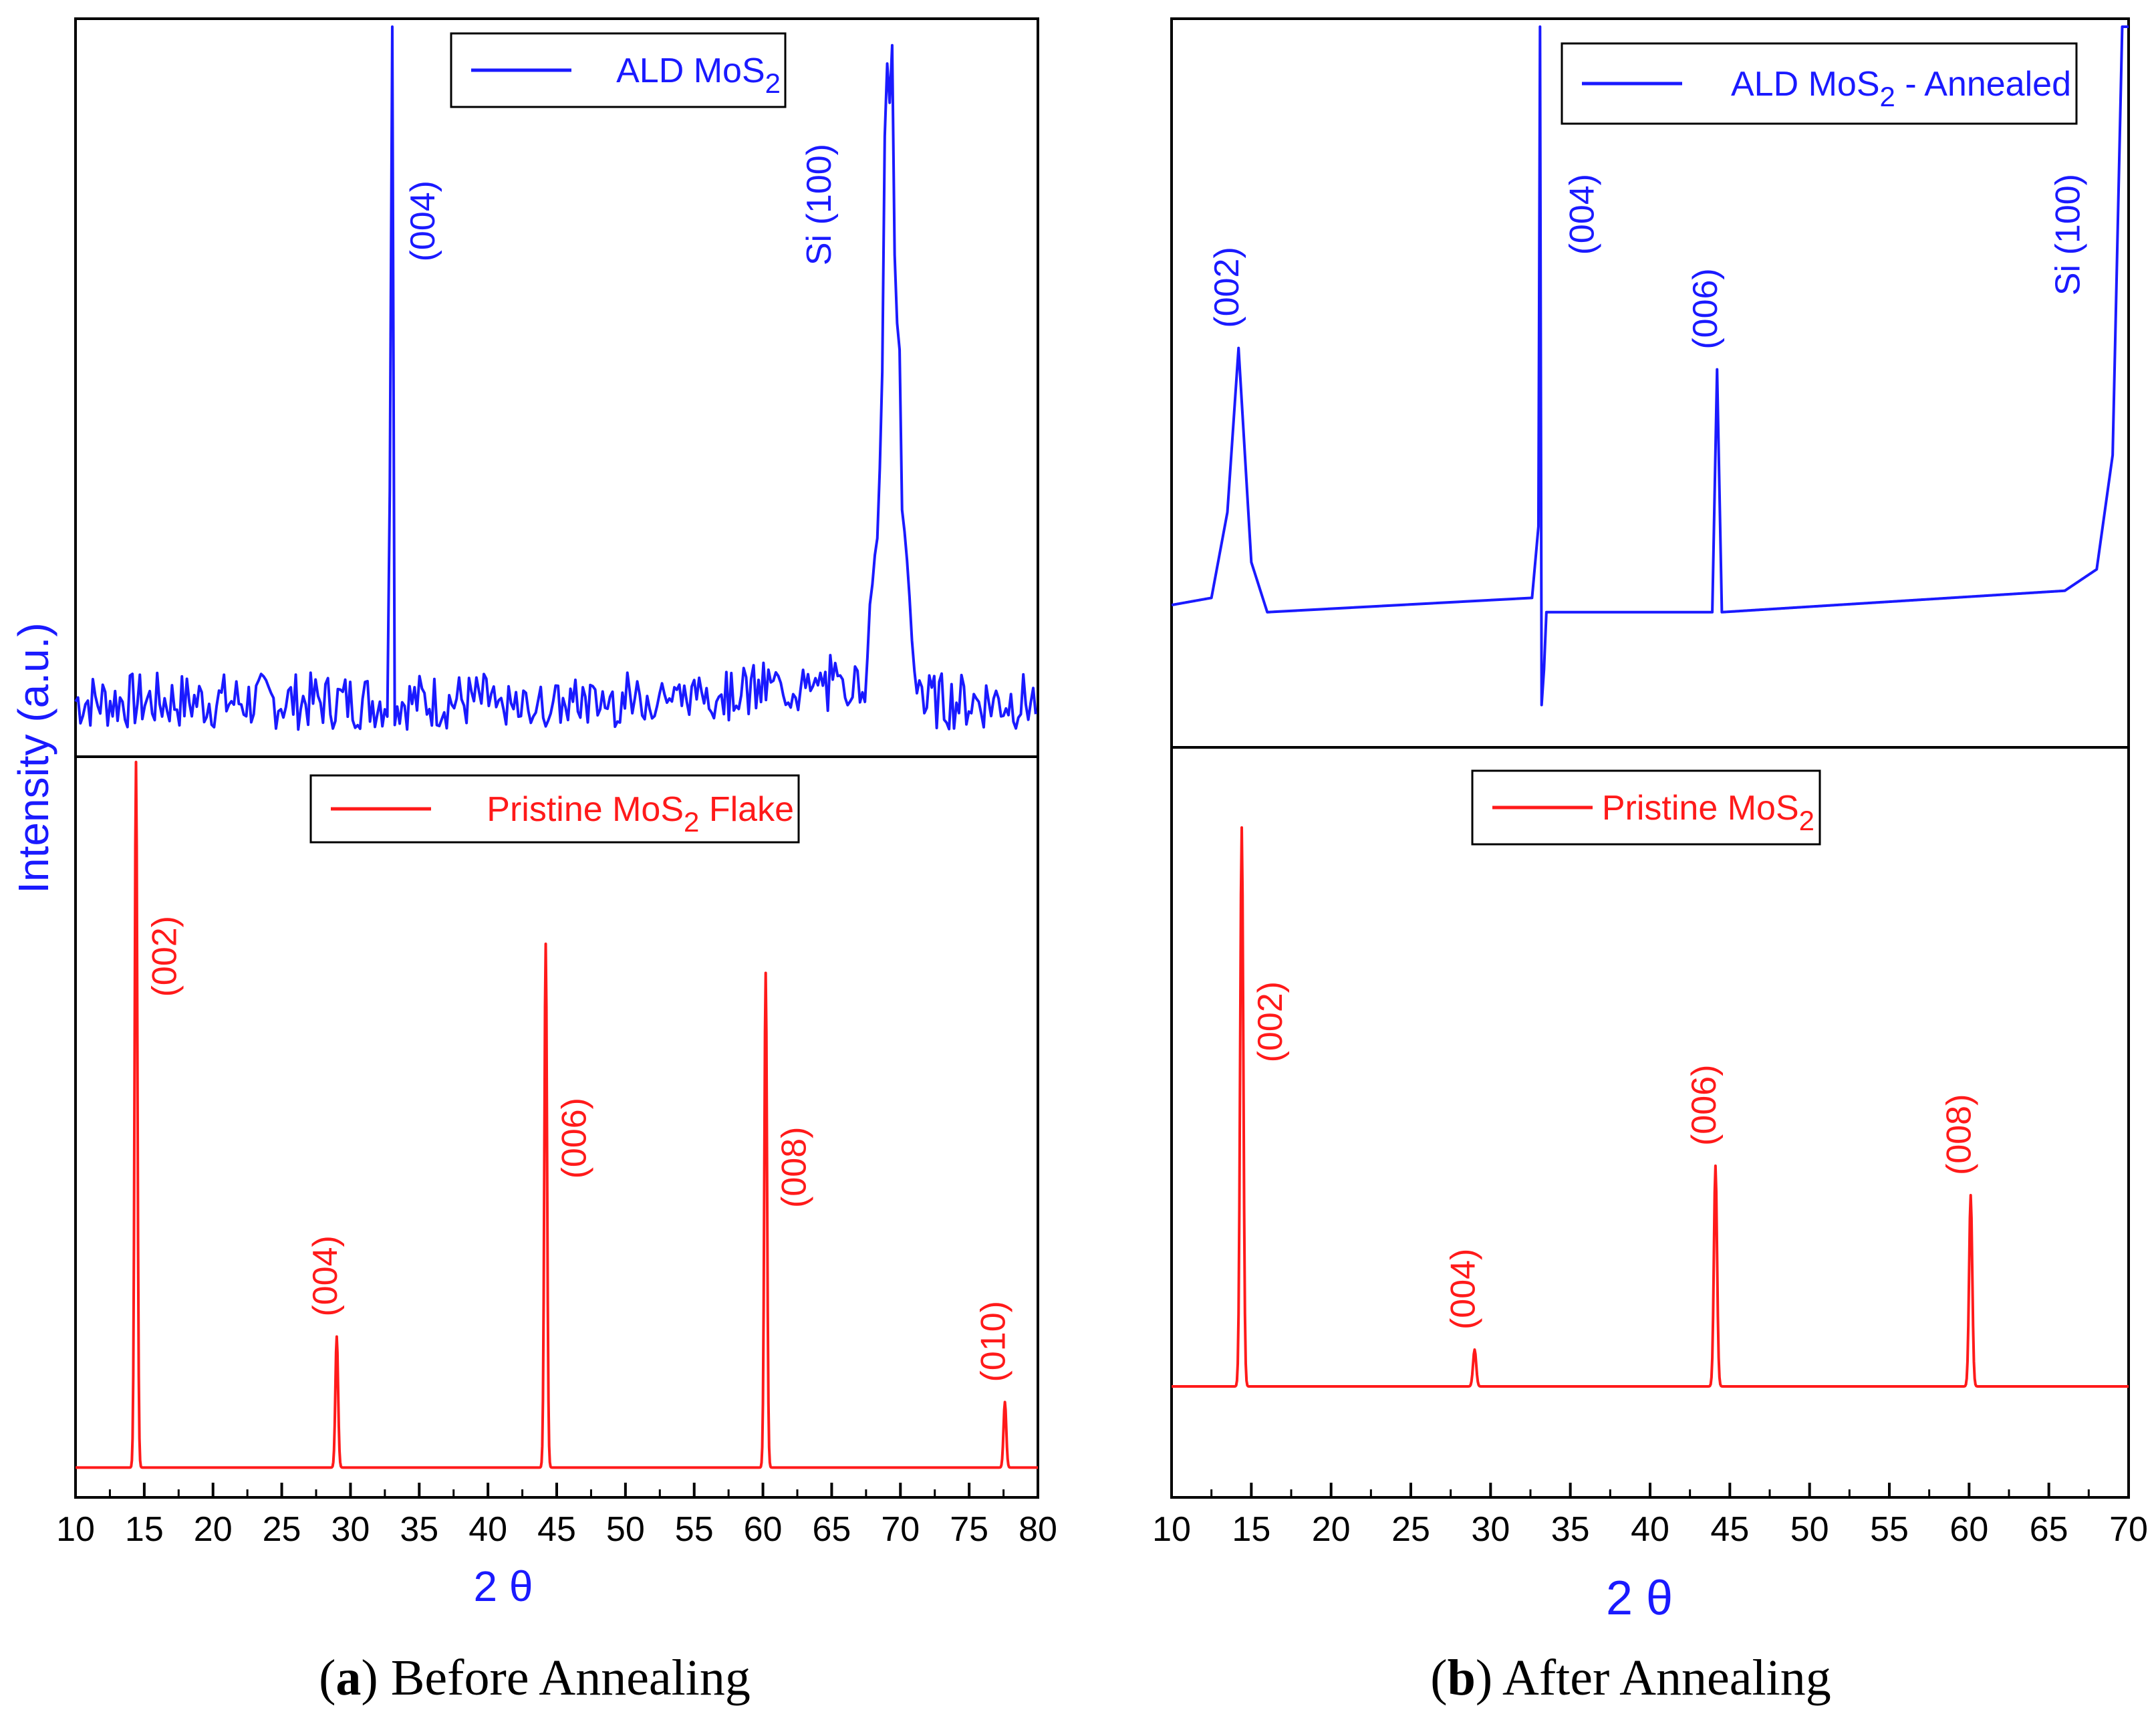 Image resolution: width=2156 pixels, height=1724 pixels. I want to click on series-line, so click(1650, 1107).